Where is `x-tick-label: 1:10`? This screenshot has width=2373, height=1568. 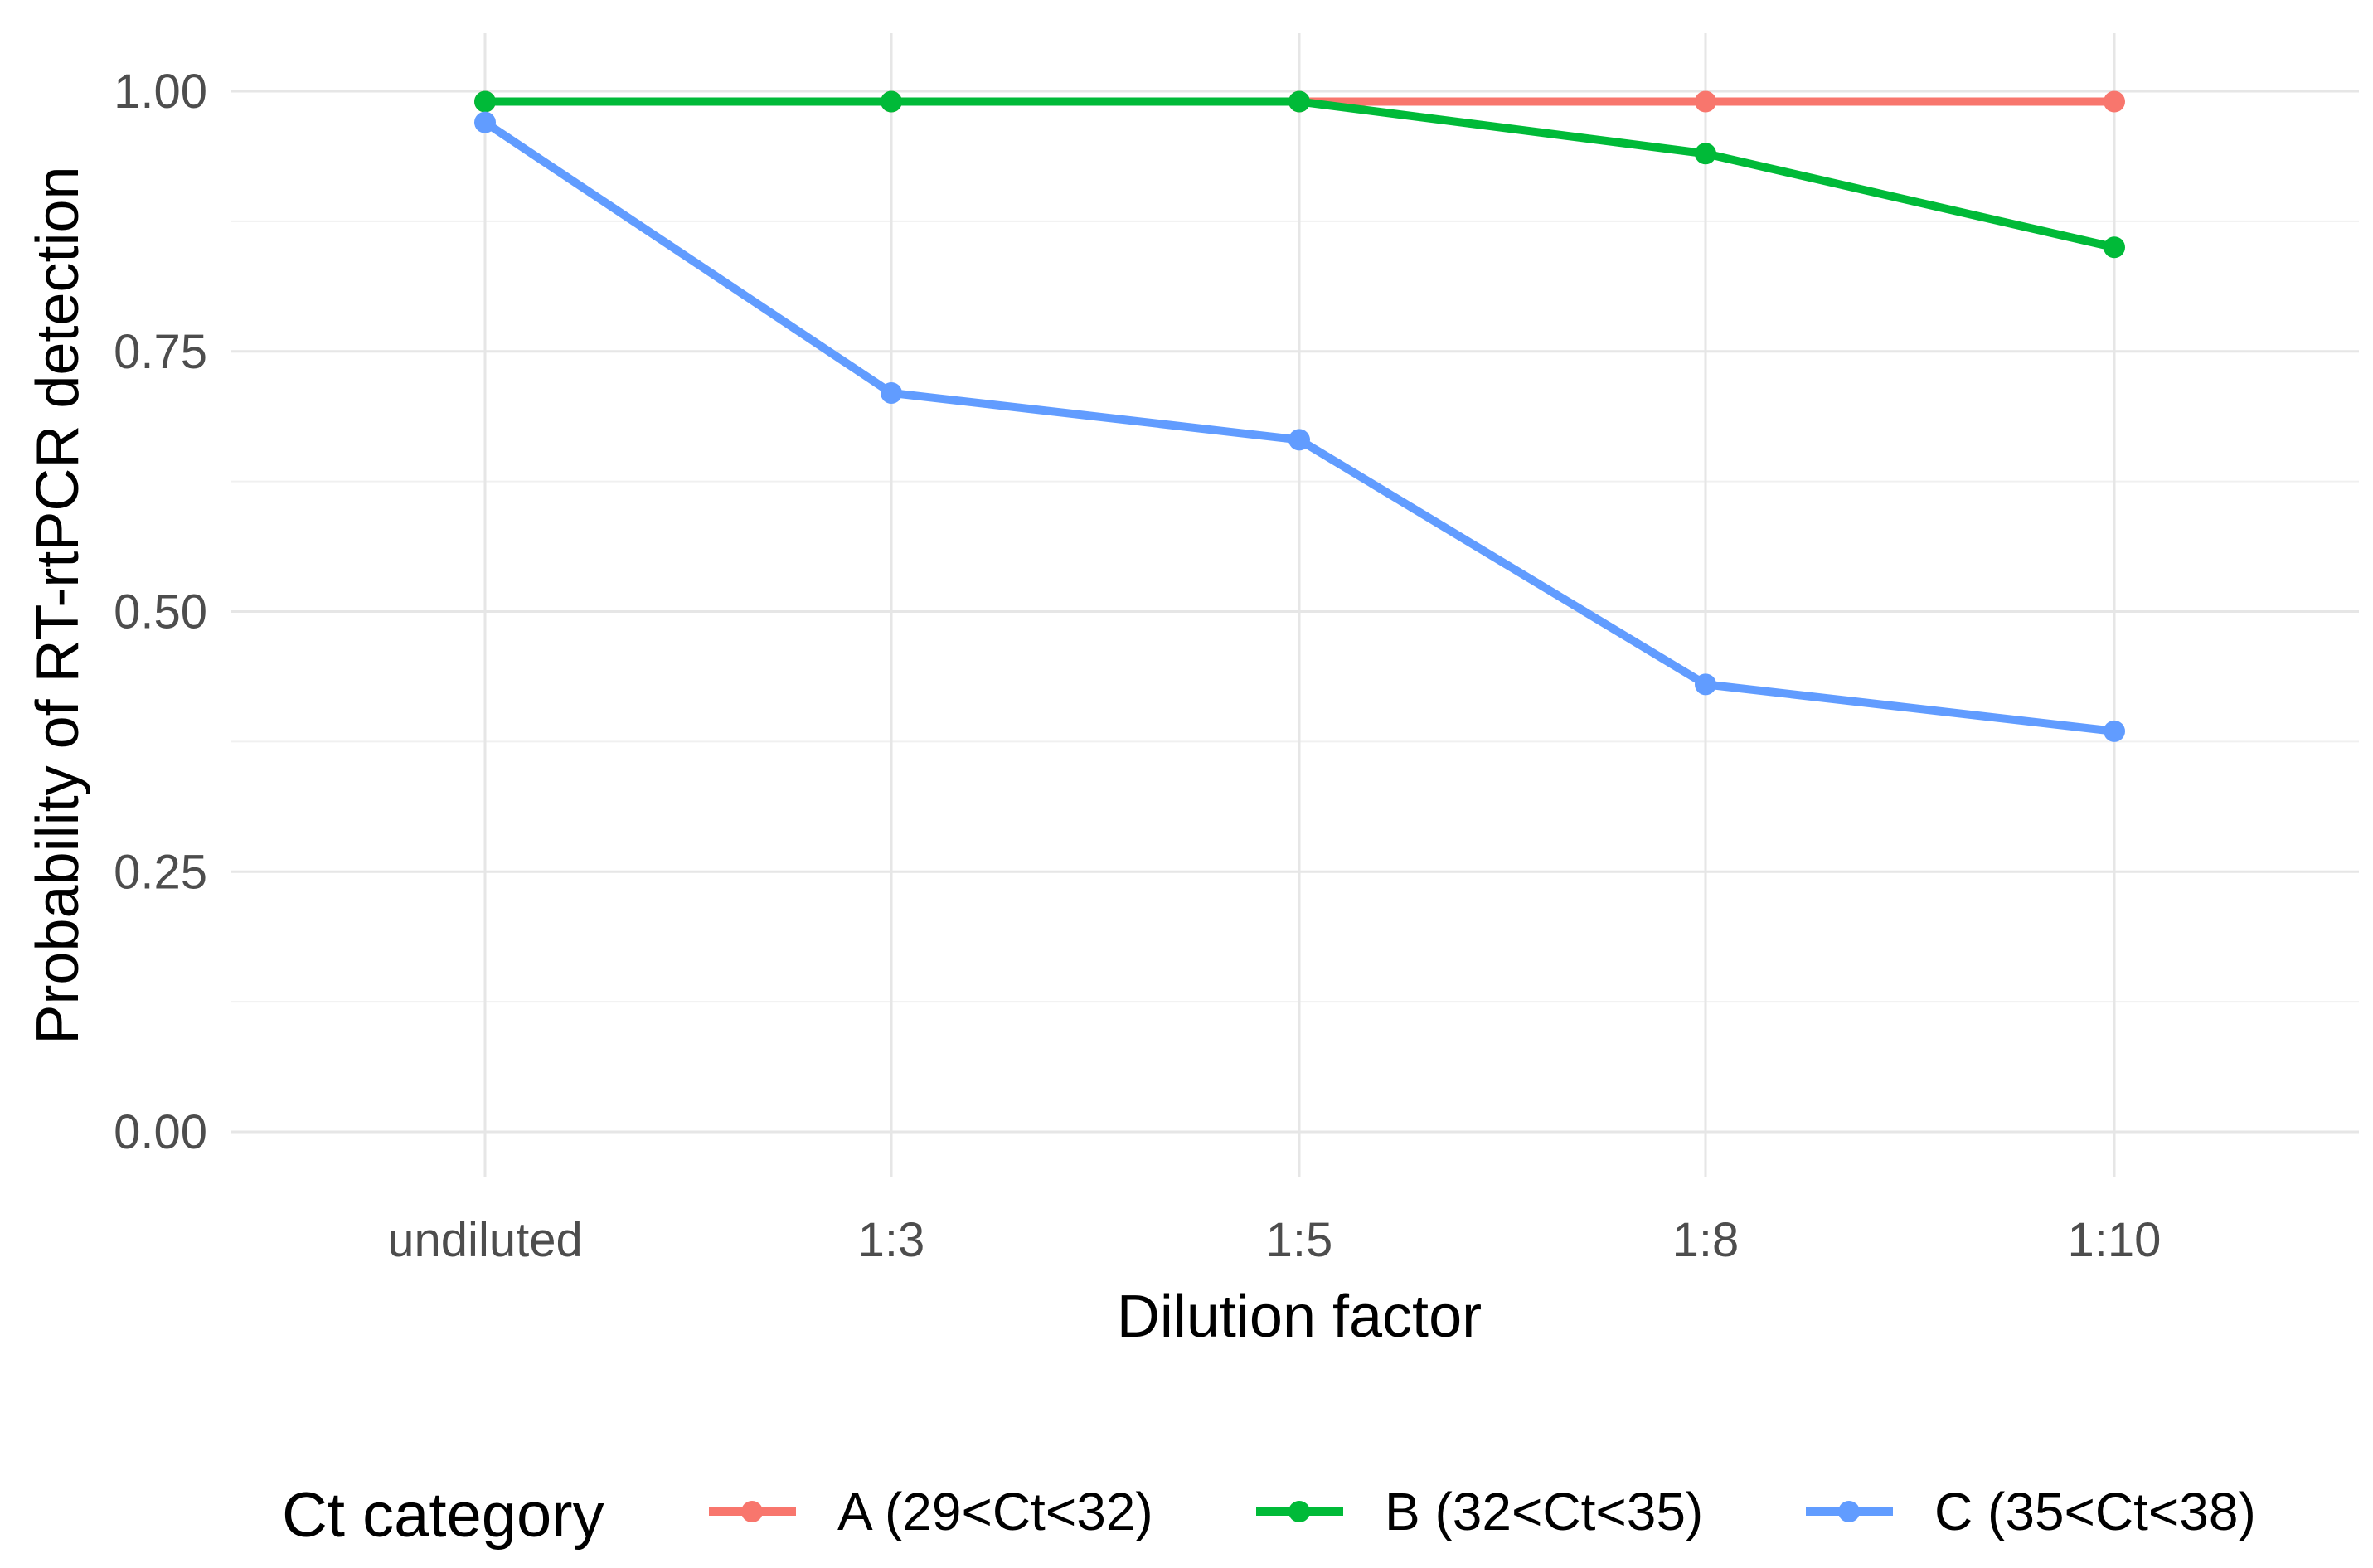 x-tick-label: 1:10 is located at coordinates (2115, 1240).